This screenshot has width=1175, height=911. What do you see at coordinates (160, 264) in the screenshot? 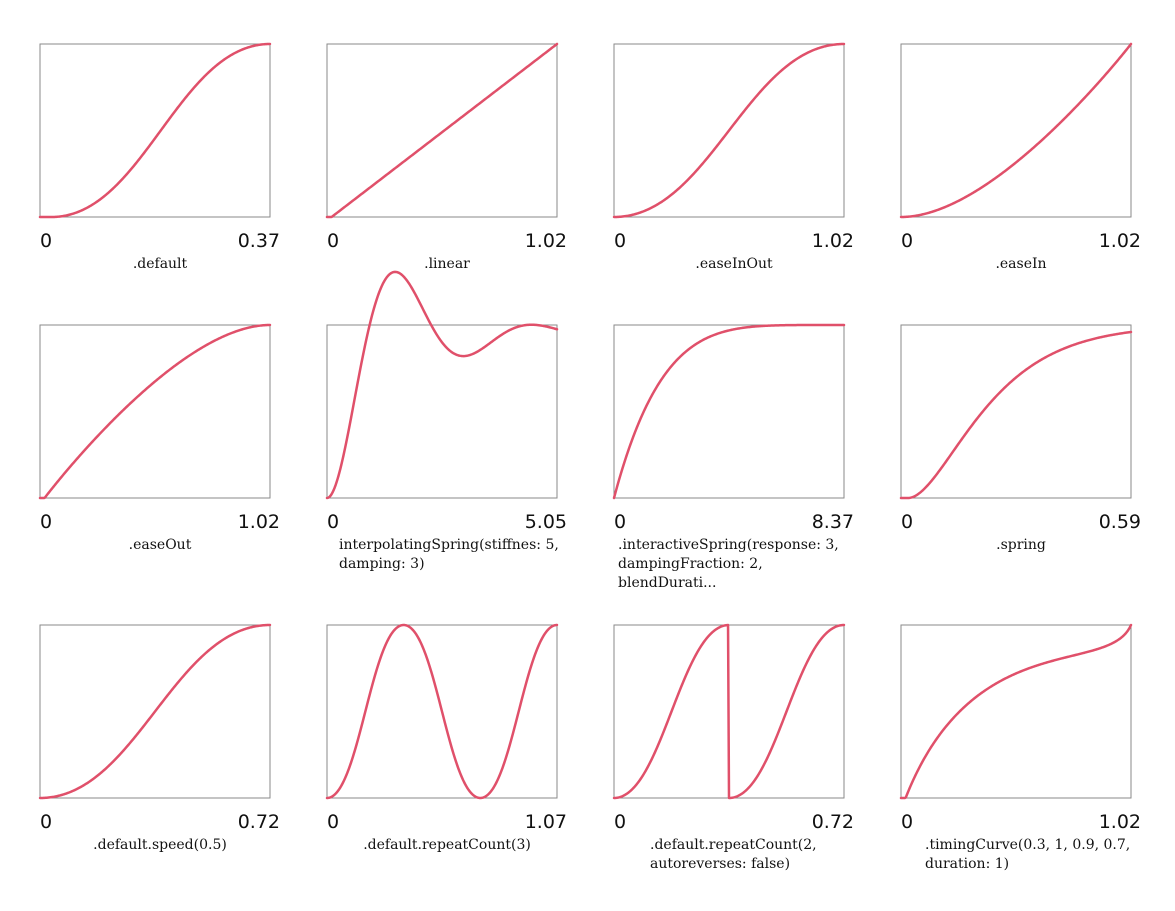
I see `chart-caption: .default` at bounding box center [160, 264].